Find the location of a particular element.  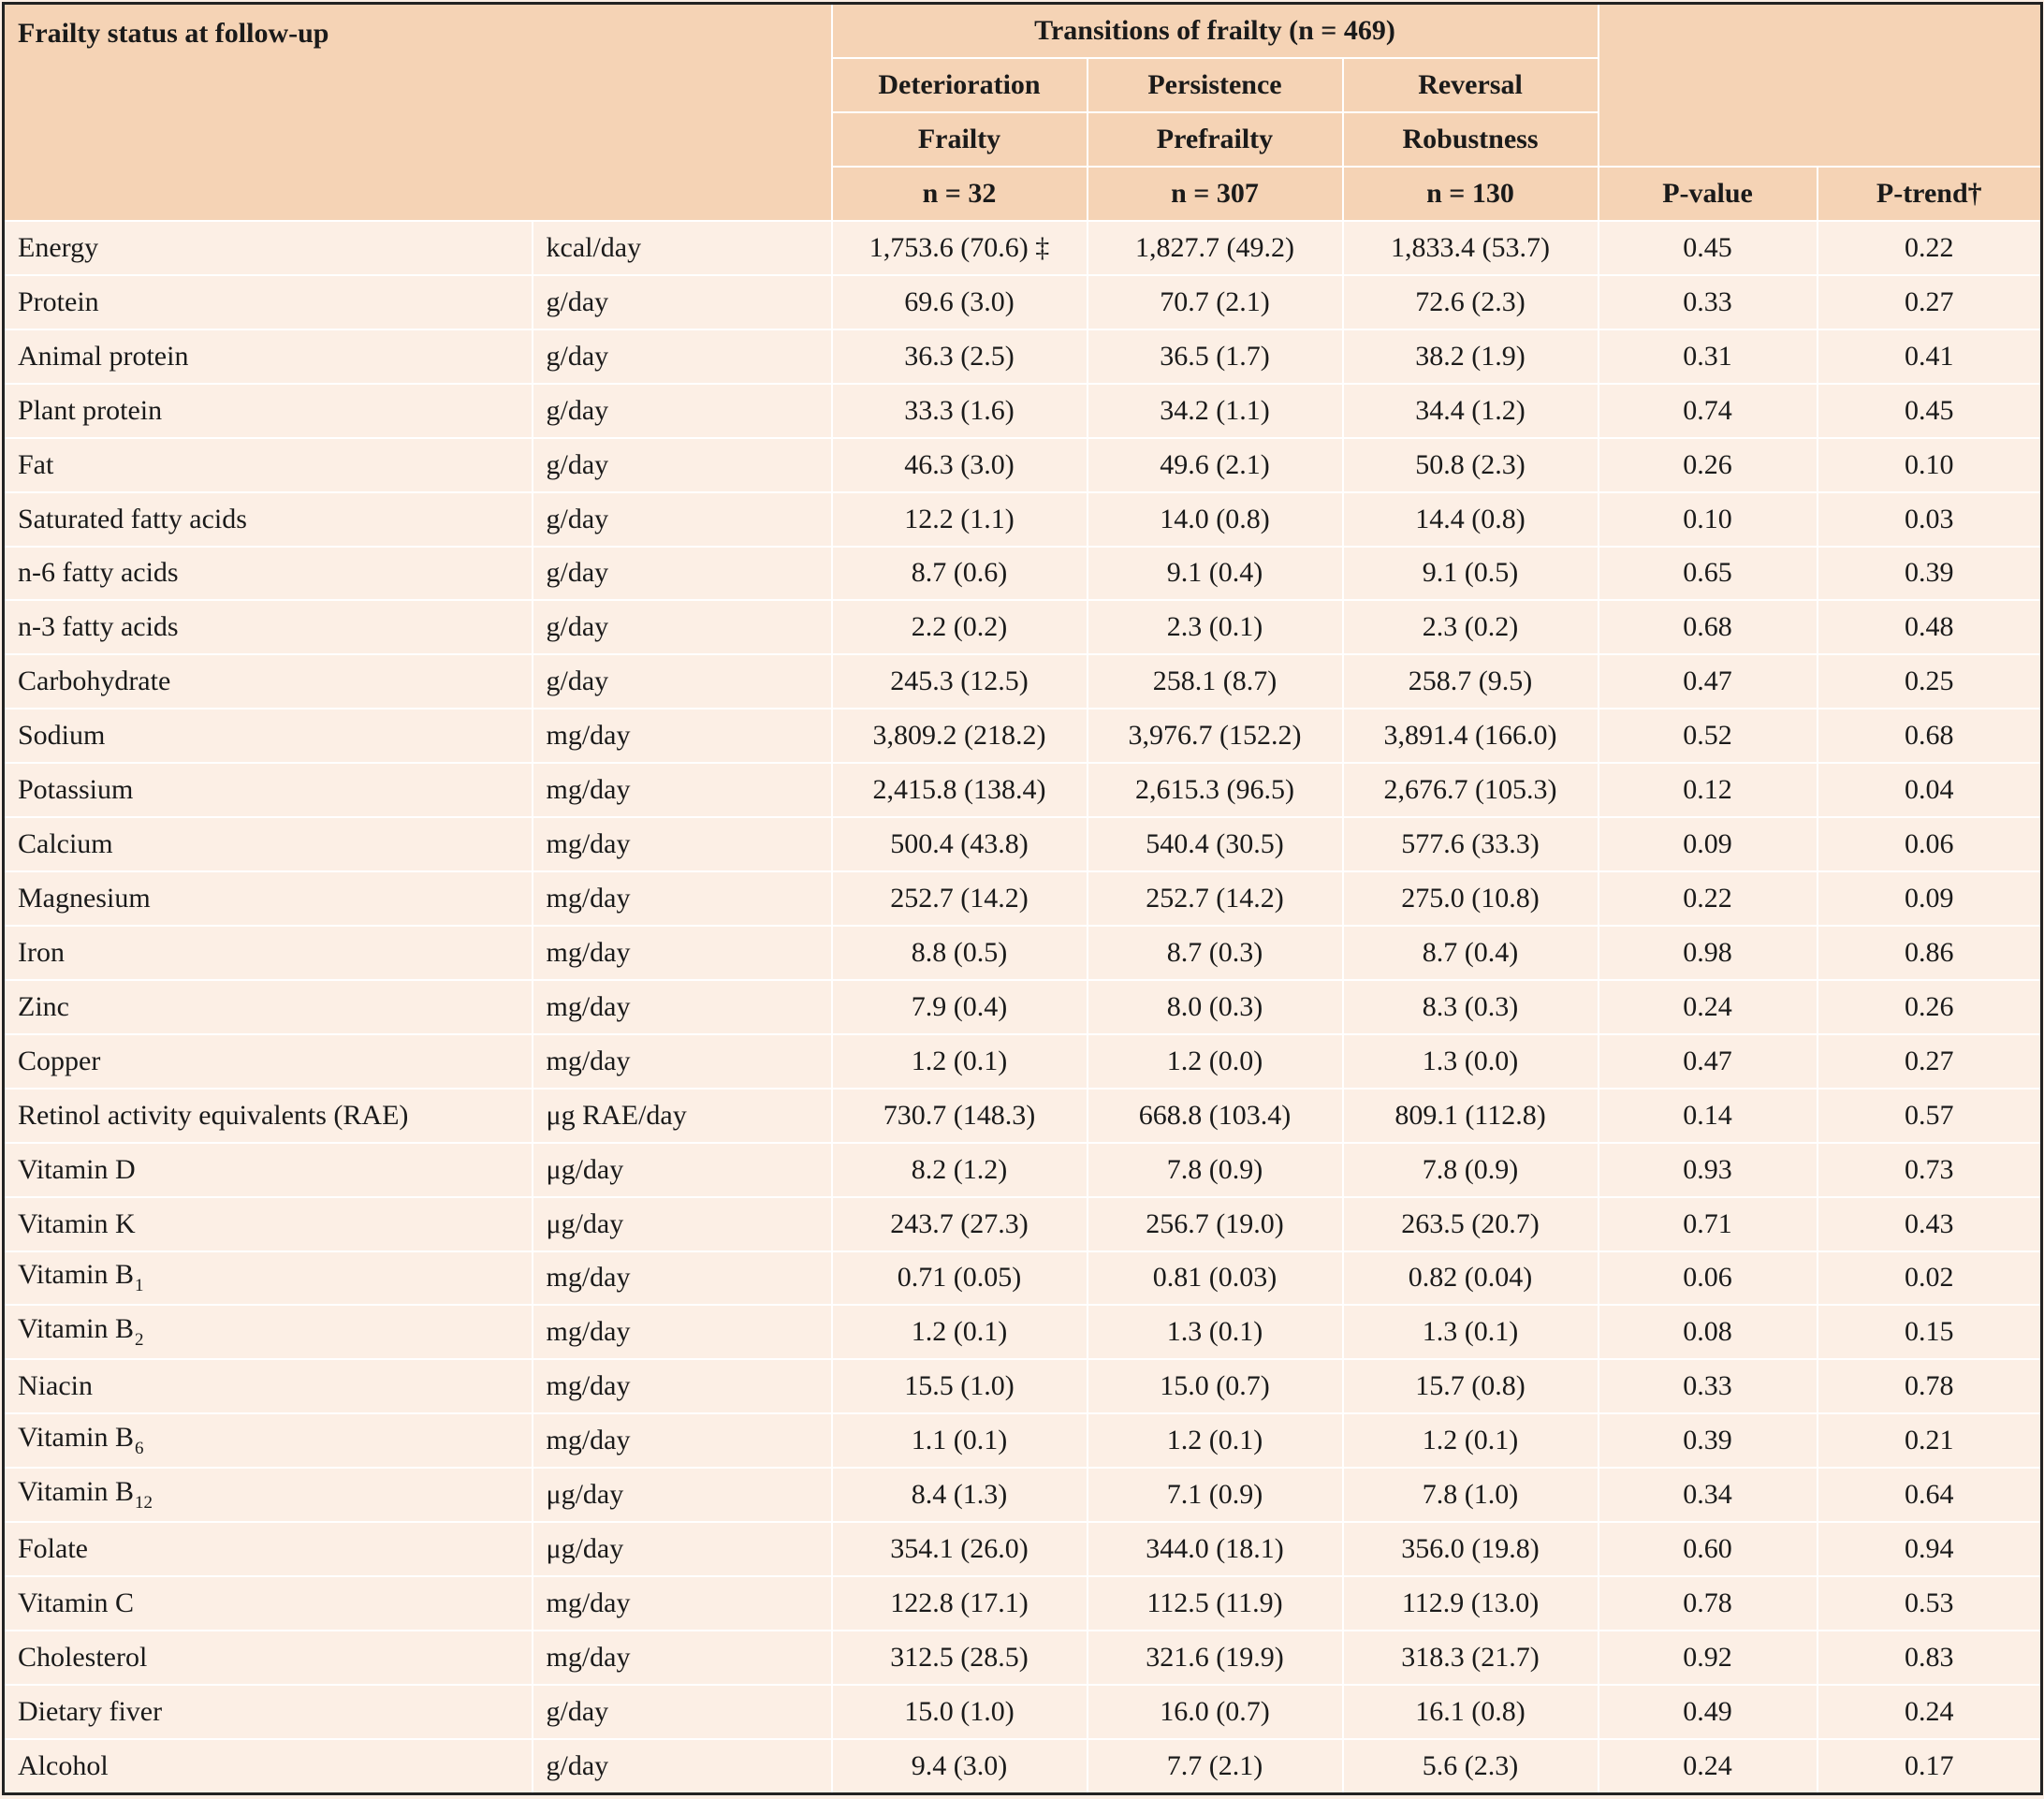

robustness-value-cell: 2.3 (0.2) is located at coordinates (1470, 627).